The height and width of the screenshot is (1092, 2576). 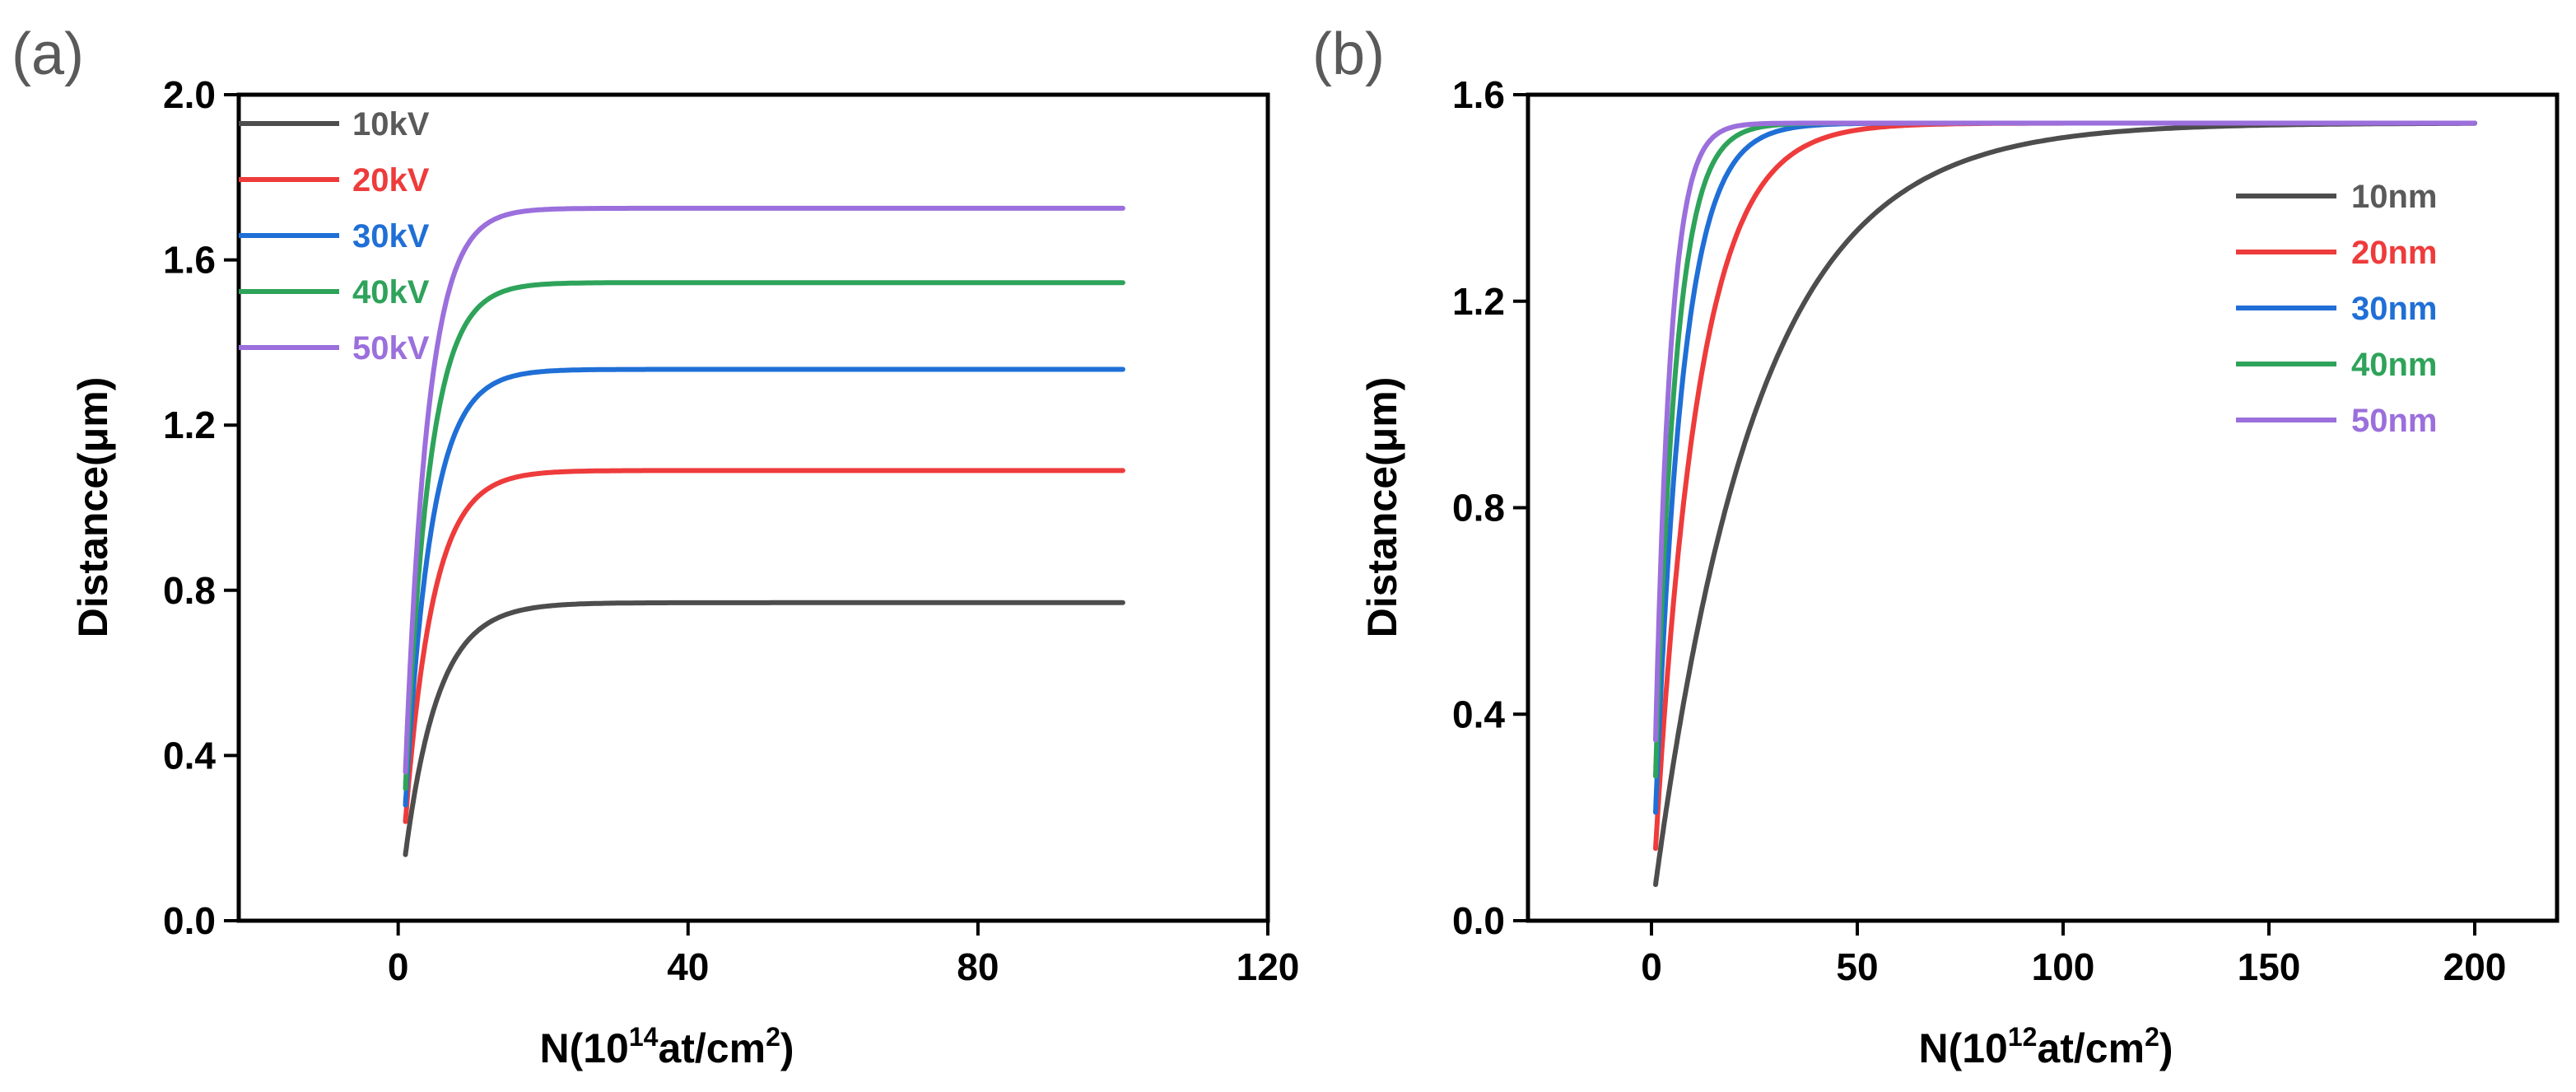 What do you see at coordinates (688, 966) in the screenshot?
I see `panel-a-x-tick-label: 40` at bounding box center [688, 966].